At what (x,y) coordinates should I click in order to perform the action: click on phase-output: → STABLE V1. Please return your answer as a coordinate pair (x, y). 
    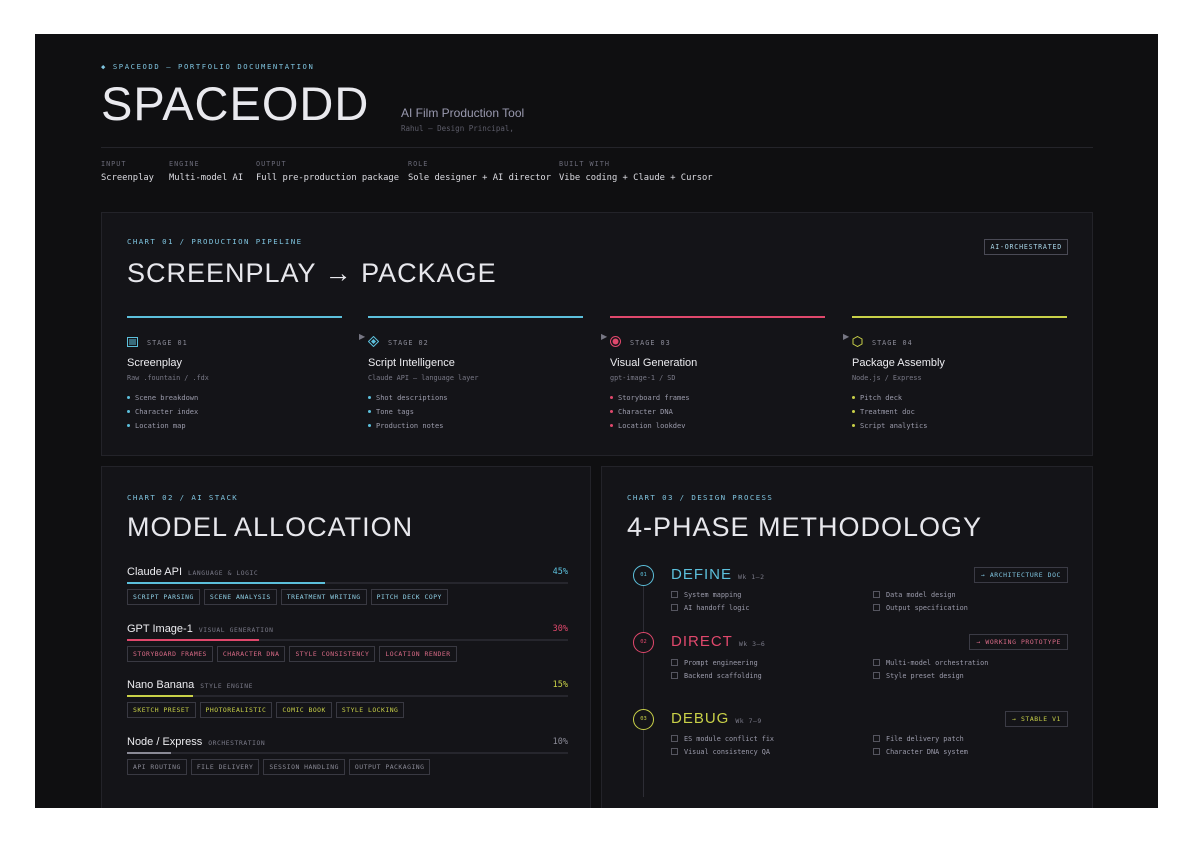
    Looking at the image, I should click on (1036, 719).